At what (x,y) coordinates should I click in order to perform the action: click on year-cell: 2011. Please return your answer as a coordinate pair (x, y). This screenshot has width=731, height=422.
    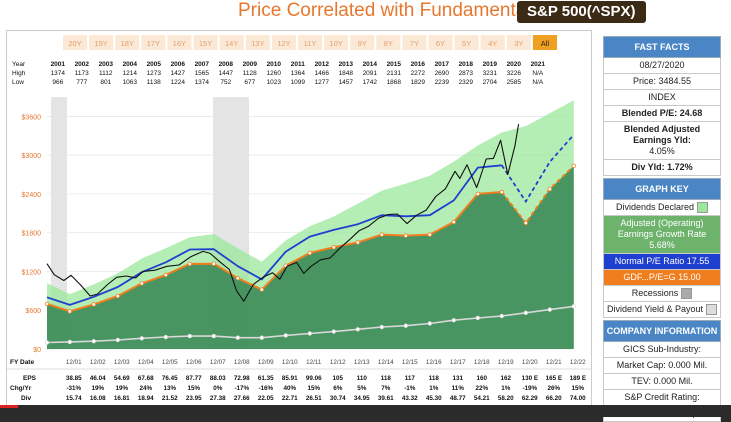
    Looking at the image, I should click on (298, 64).